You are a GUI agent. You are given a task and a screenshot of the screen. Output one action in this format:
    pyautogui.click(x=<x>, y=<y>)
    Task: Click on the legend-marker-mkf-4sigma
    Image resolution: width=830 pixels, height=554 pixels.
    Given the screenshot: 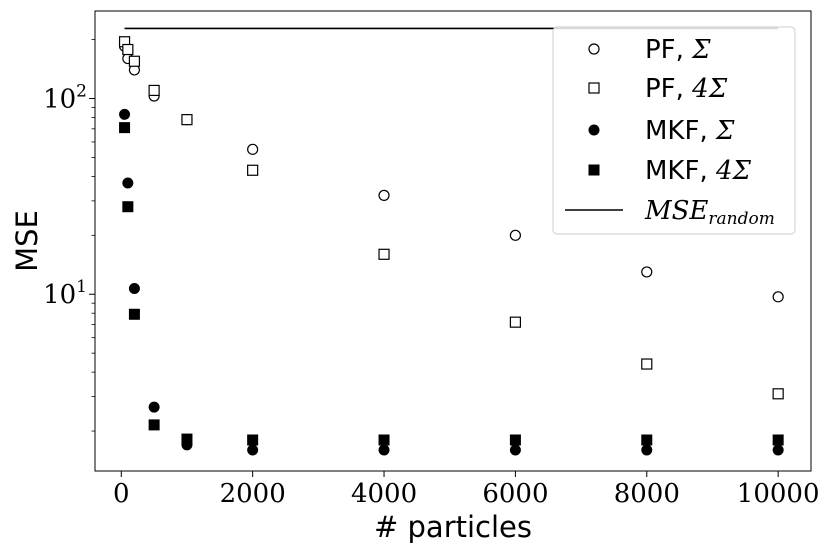 What is the action you would take?
    pyautogui.click(x=594, y=170)
    